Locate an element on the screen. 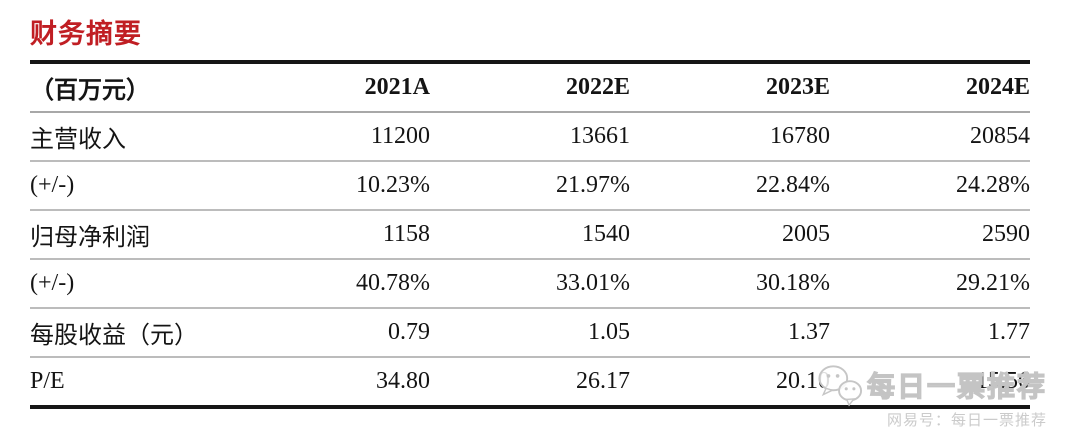 This screenshot has width=1080, height=442. column-header-2022e: 2022E is located at coordinates (597, 87).